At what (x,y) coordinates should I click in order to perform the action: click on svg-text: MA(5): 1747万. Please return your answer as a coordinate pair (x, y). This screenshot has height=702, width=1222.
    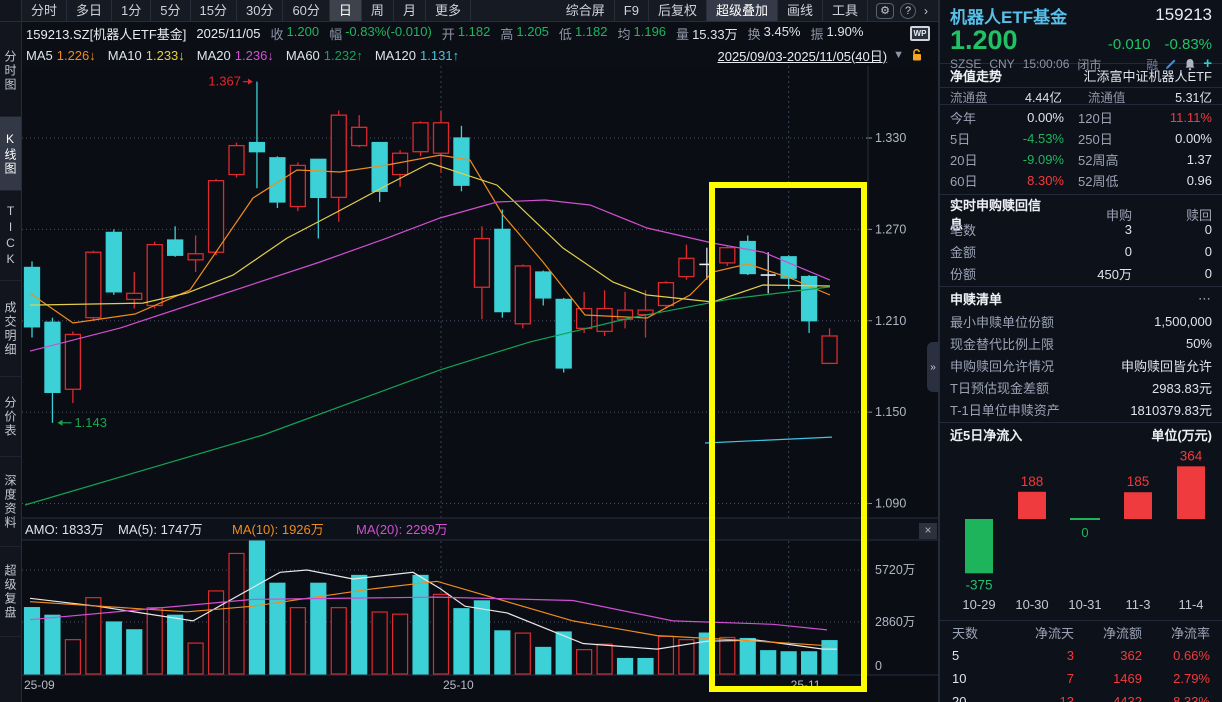
    Looking at the image, I should click on (160, 529).